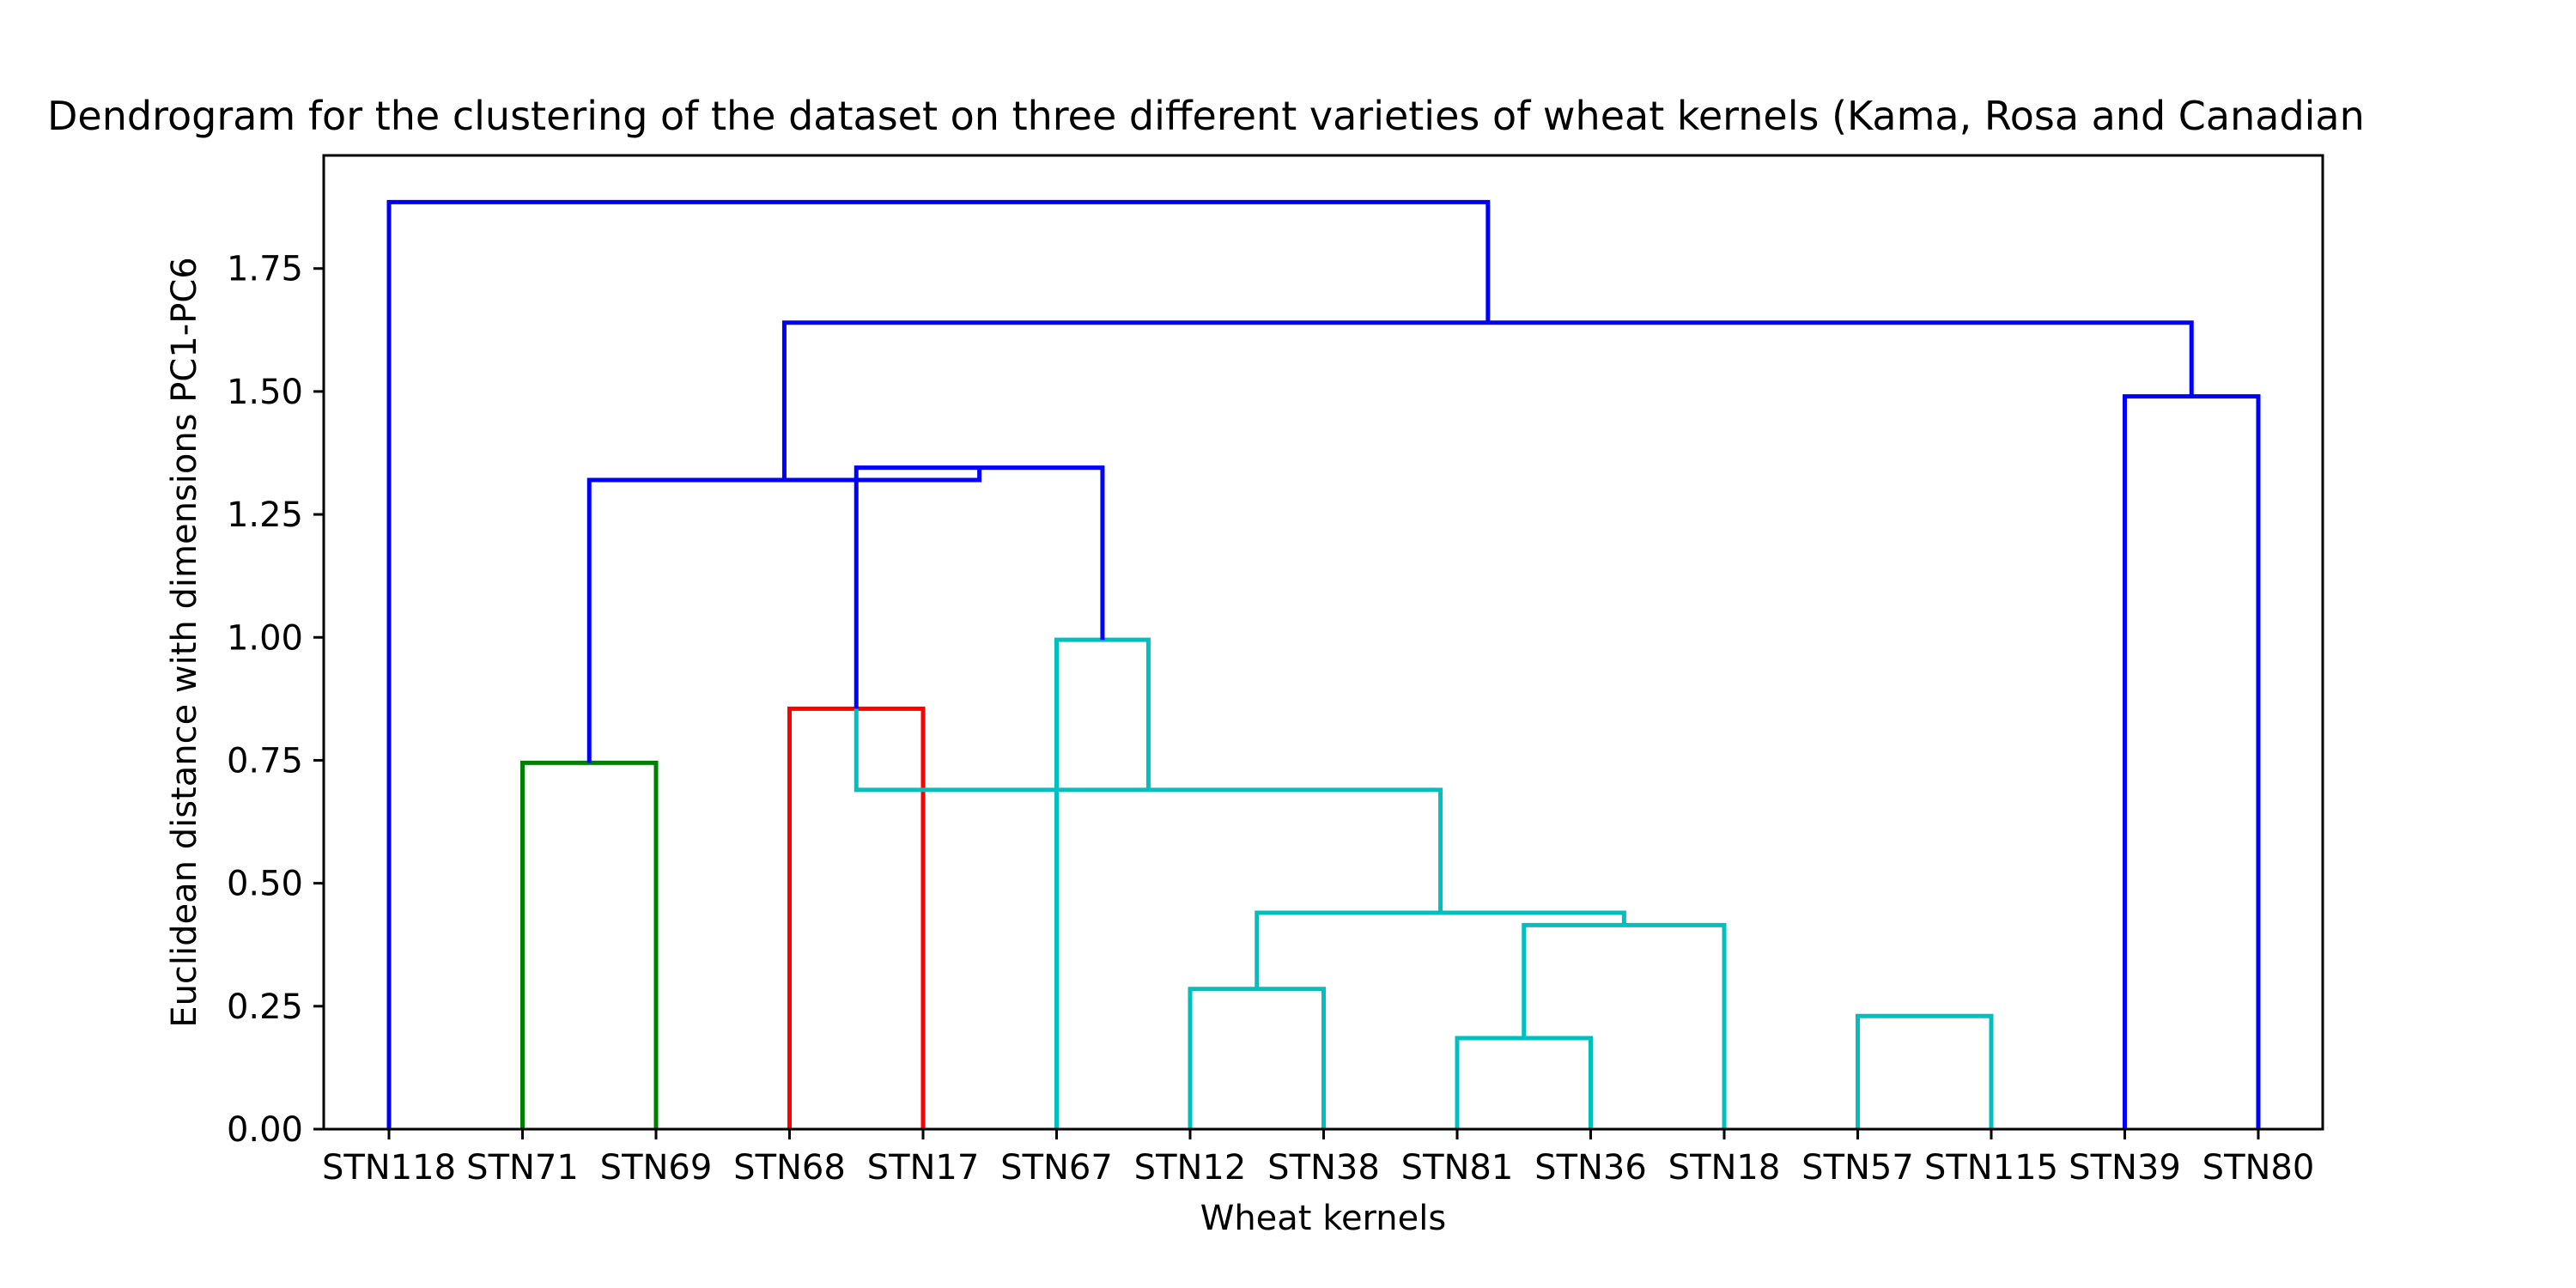  What do you see at coordinates (1725, 1168) in the screenshot?
I see `leaf-label-stn18: STN18` at bounding box center [1725, 1168].